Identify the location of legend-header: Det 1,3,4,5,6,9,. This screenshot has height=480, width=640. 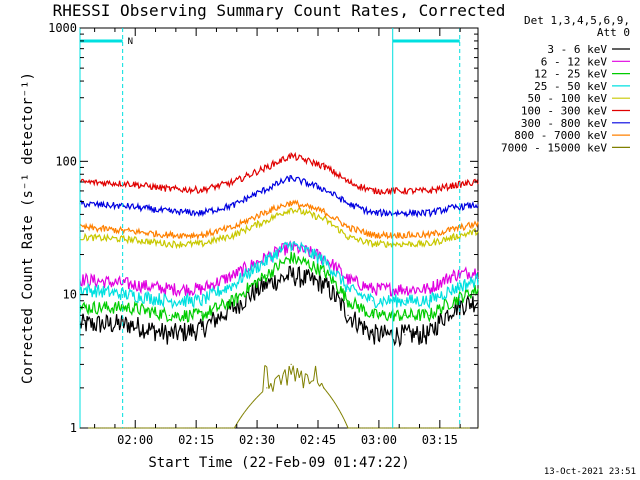
(577, 20).